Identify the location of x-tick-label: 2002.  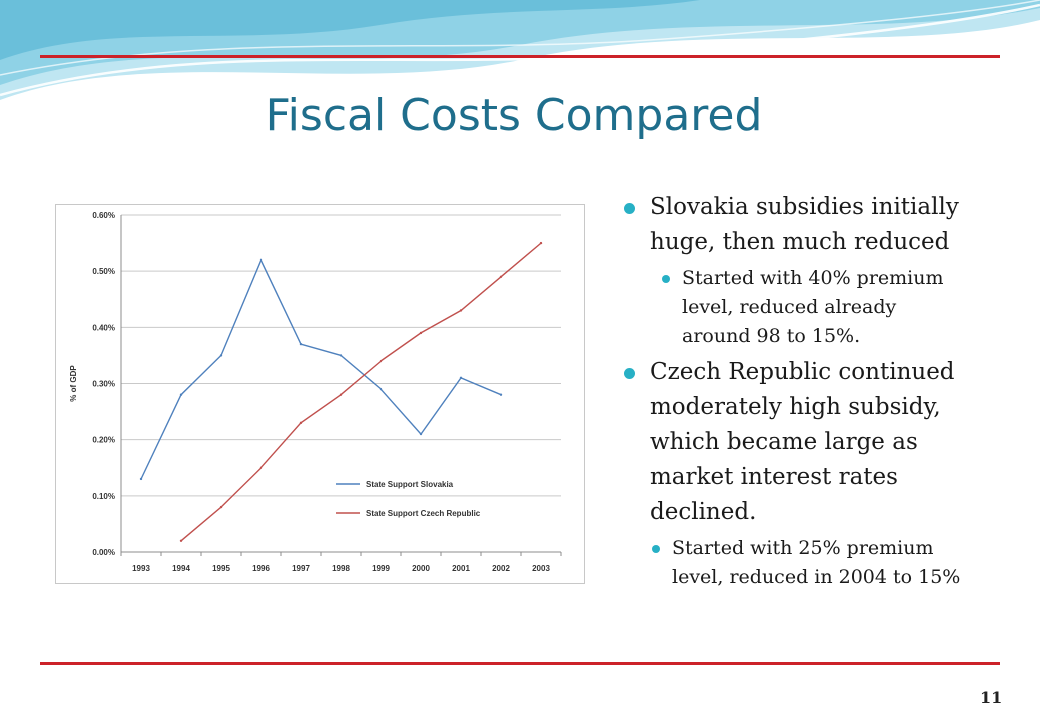
(501, 568).